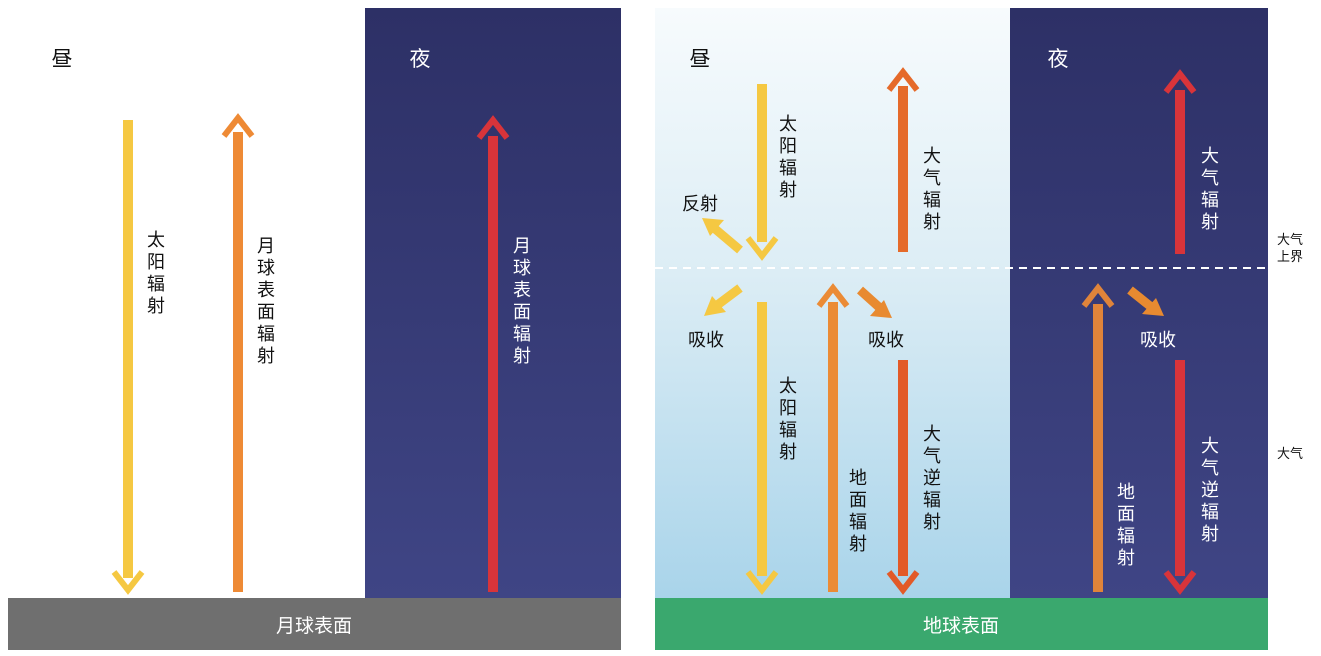 The width and height of the screenshot is (1321, 656). What do you see at coordinates (1158, 340) in the screenshot?
I see `absorption-night-label: 吸收` at bounding box center [1158, 340].